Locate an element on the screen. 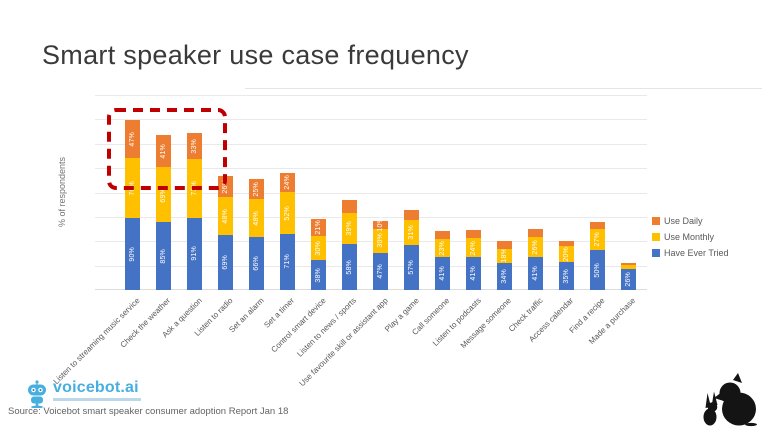  bar-segment: 38% is located at coordinates (318, 274).